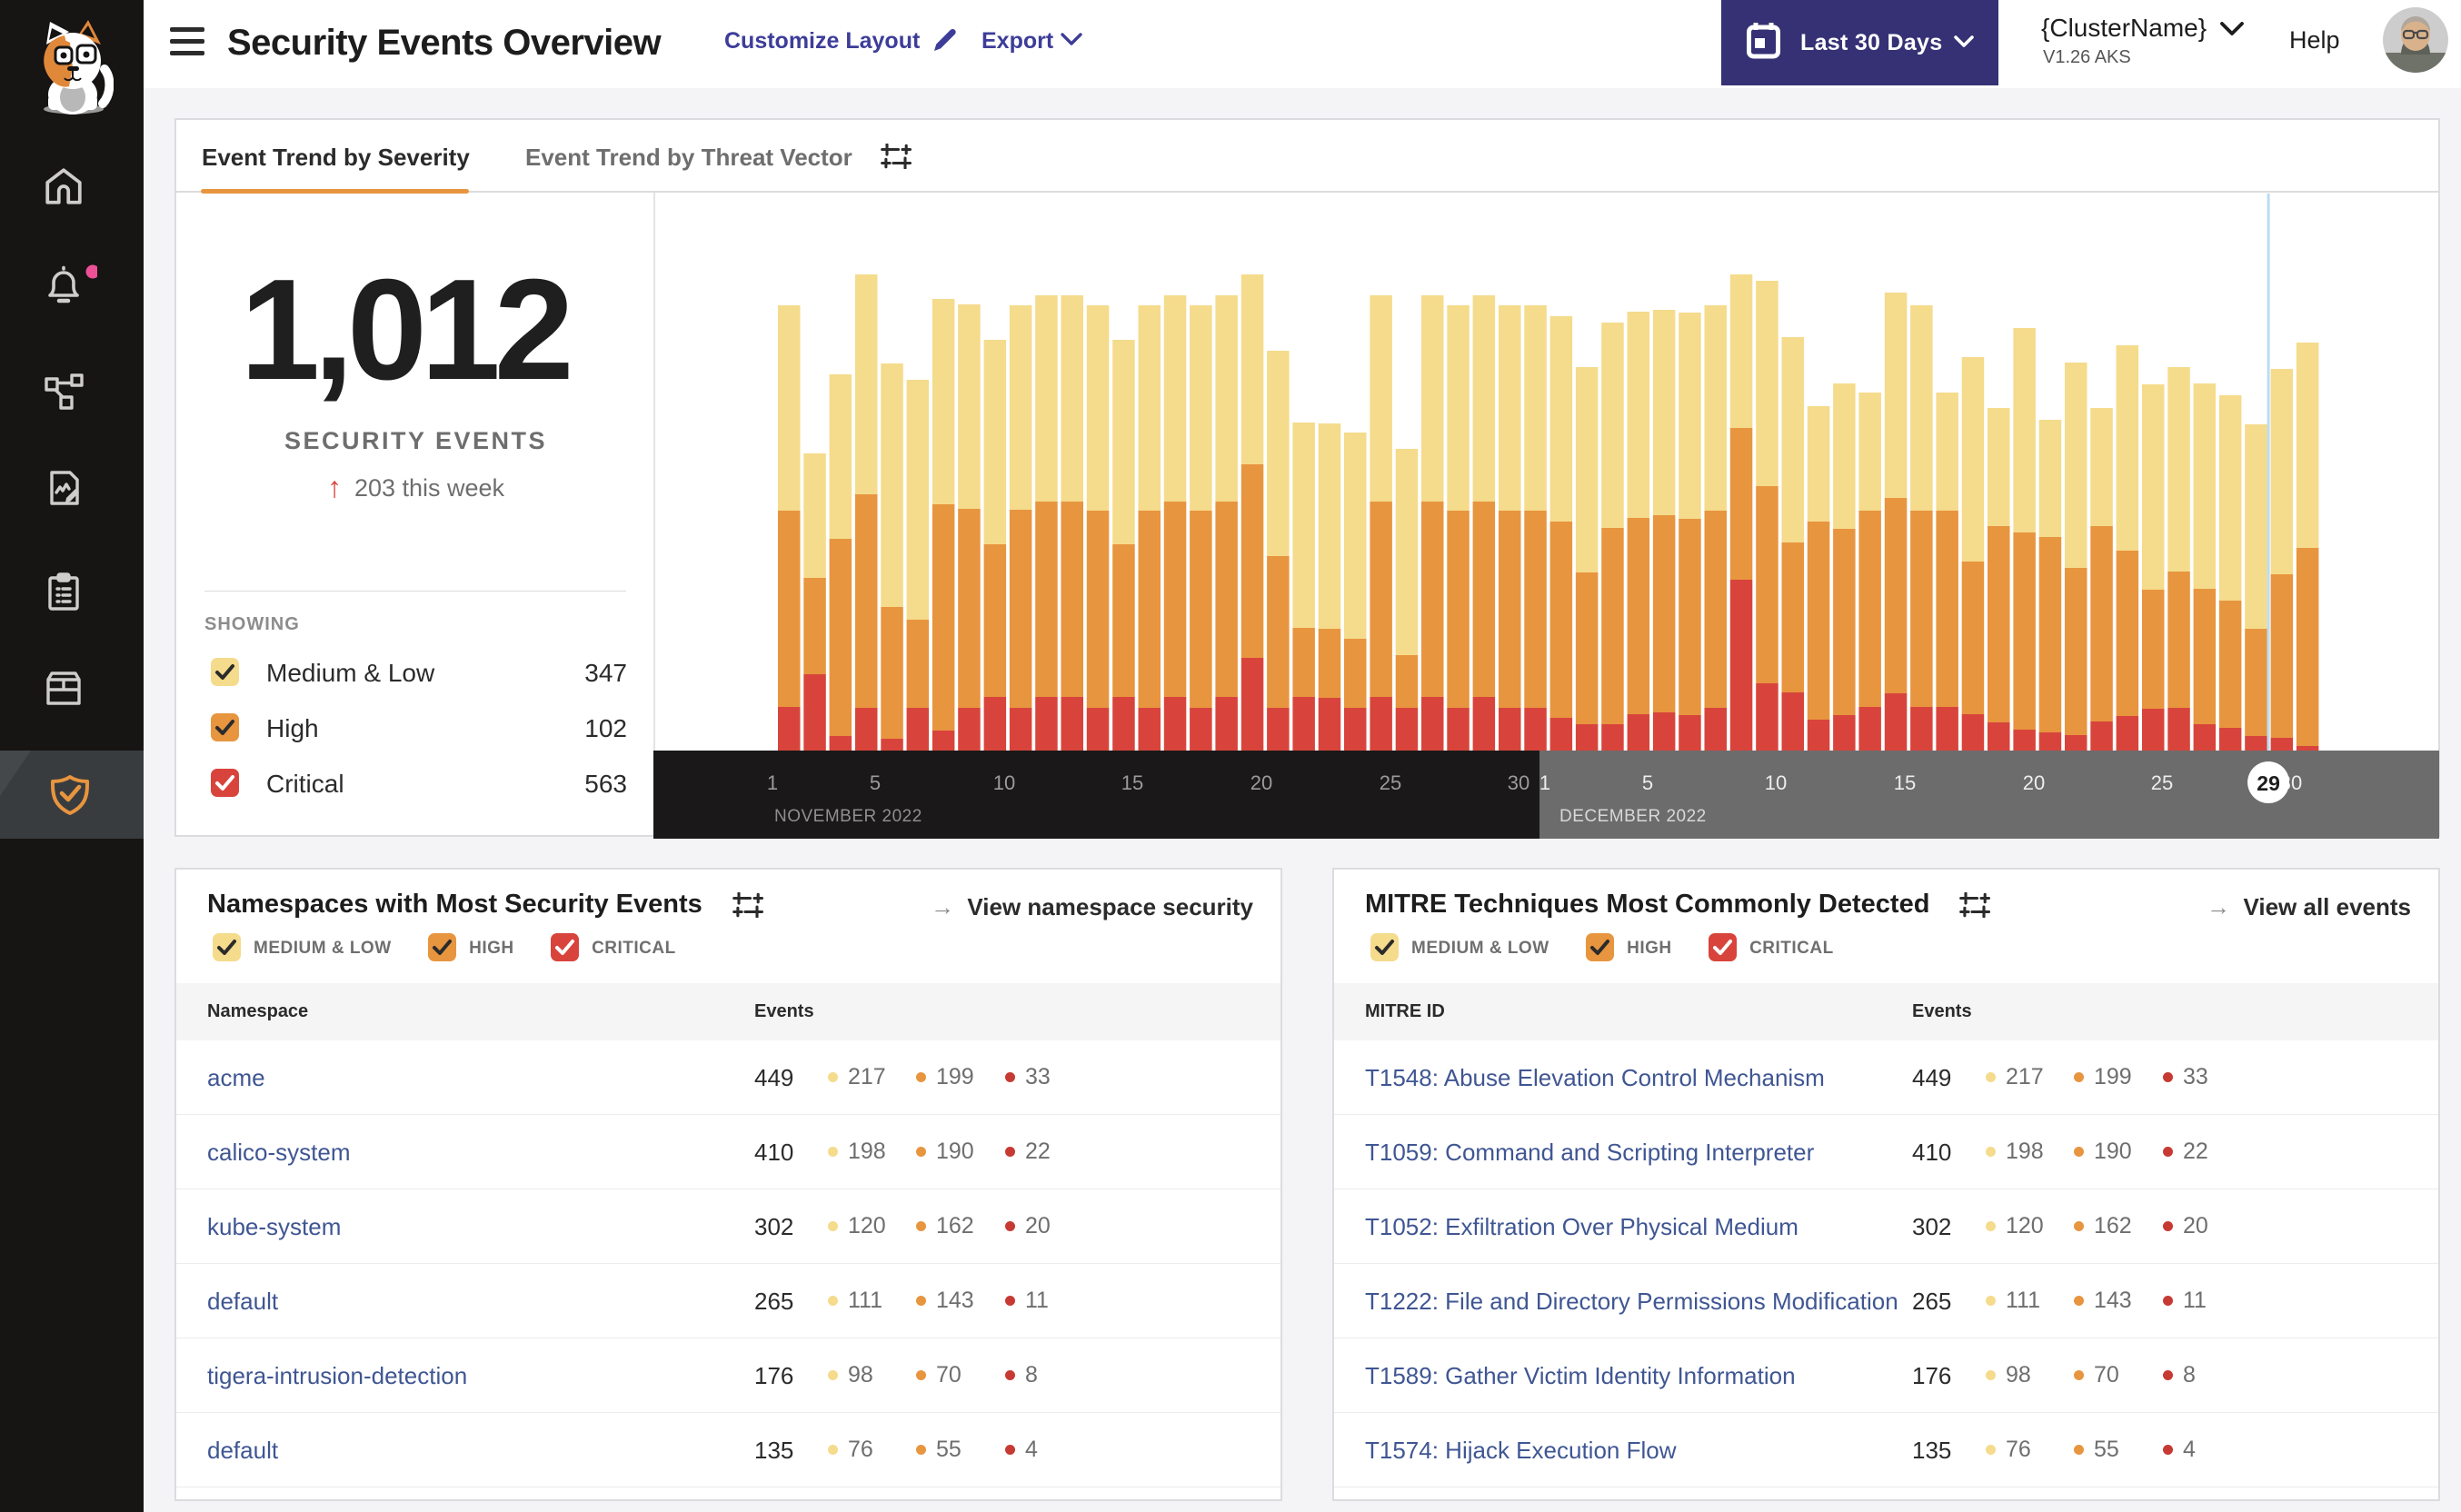  What do you see at coordinates (848, 816) in the screenshot?
I see `svg-text: NOVEMBER 2022` at bounding box center [848, 816].